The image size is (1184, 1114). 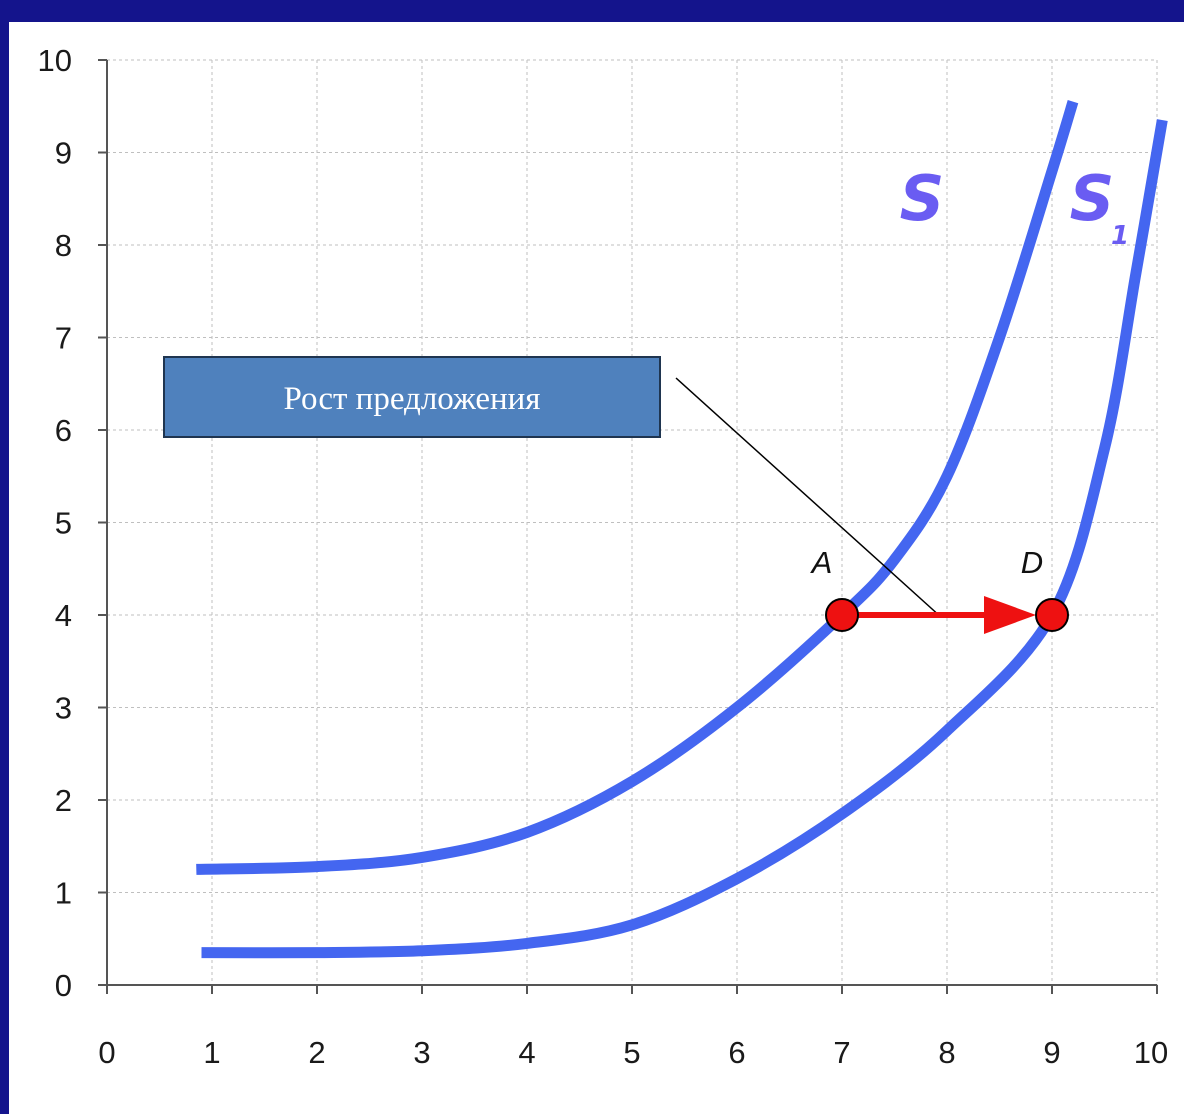 What do you see at coordinates (1051, 1052) in the screenshot?
I see `x-tick-label: 9` at bounding box center [1051, 1052].